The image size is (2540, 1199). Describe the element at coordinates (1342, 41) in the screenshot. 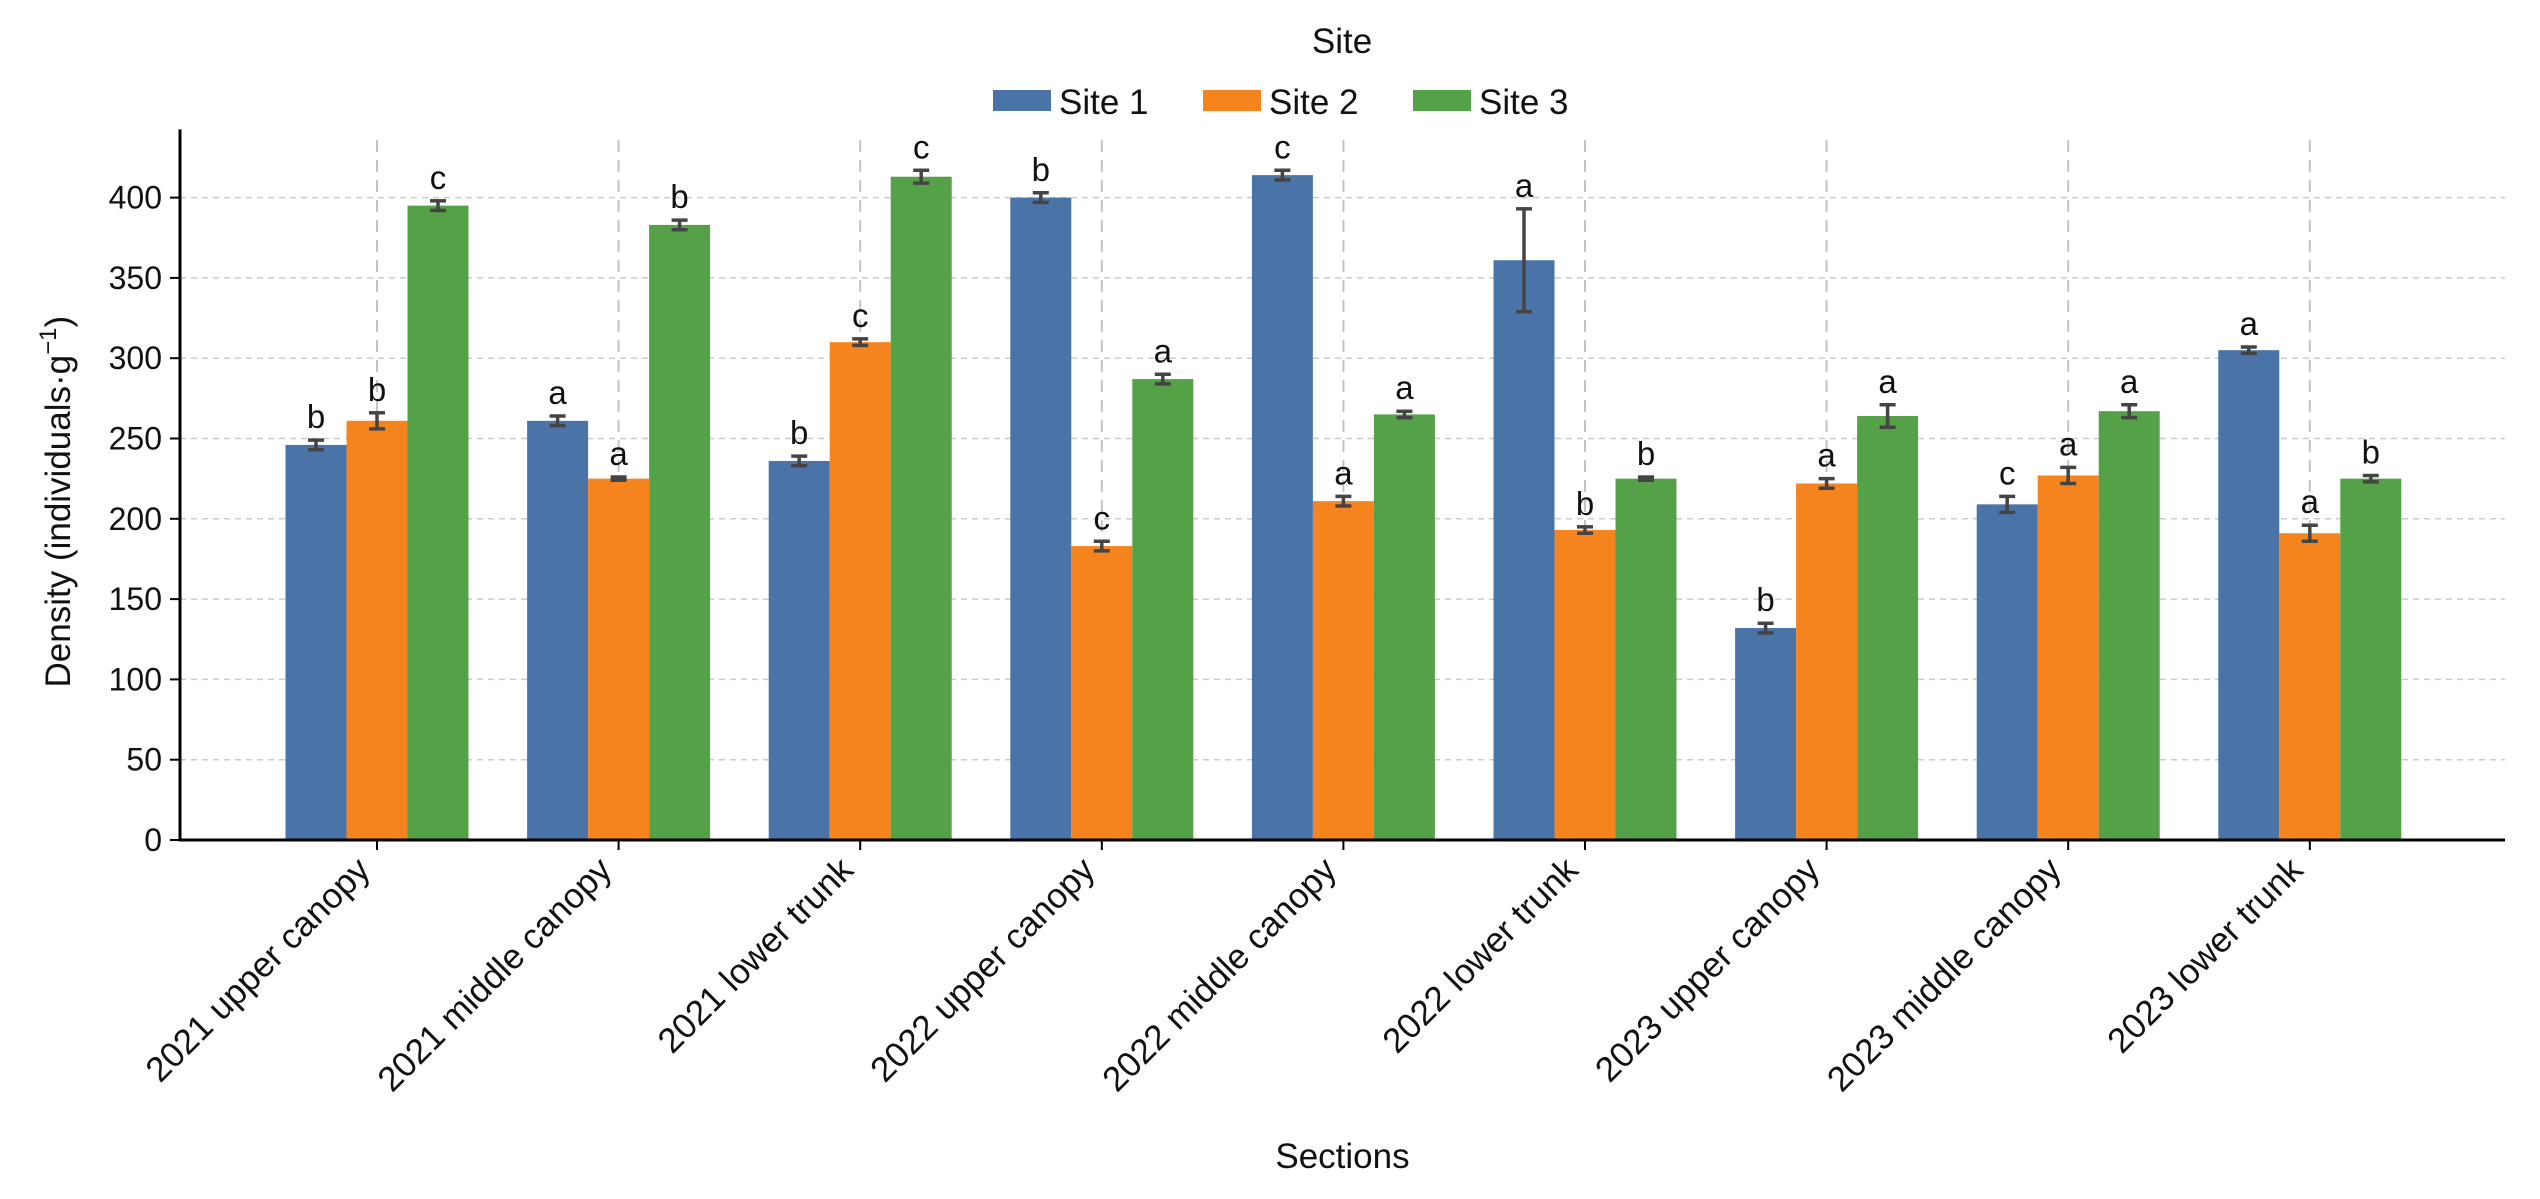

I see `legend-title: Site` at that location.